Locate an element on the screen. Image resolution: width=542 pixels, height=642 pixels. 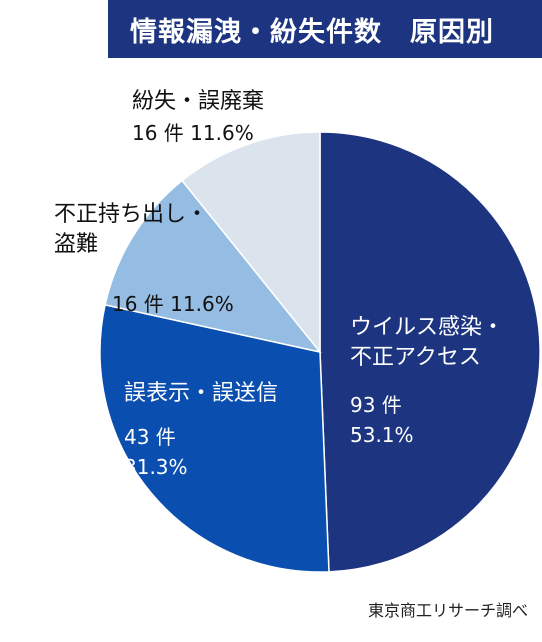
slice-label-0-line-1: 不正アクセス is located at coordinates (415, 357).